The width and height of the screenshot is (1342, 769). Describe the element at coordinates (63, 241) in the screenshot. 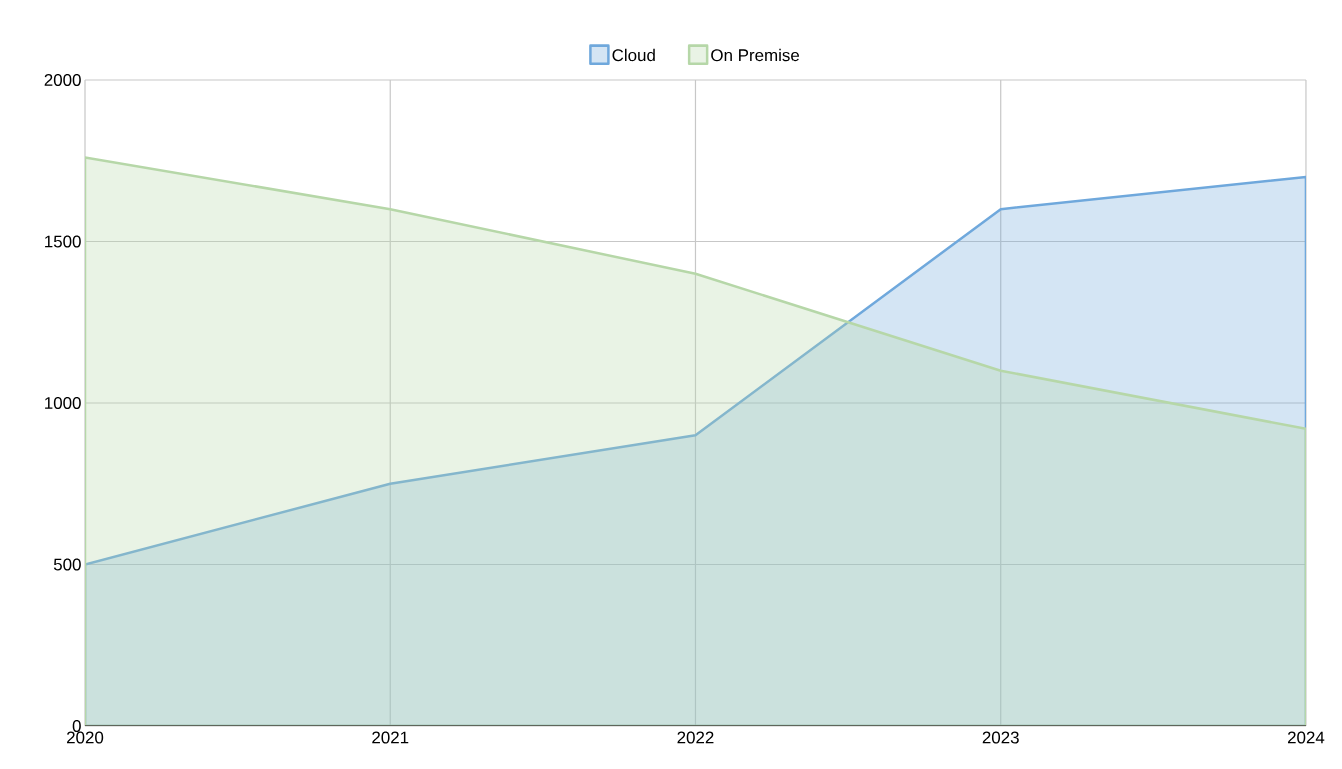

I see `y-tick-label: 1500` at that location.